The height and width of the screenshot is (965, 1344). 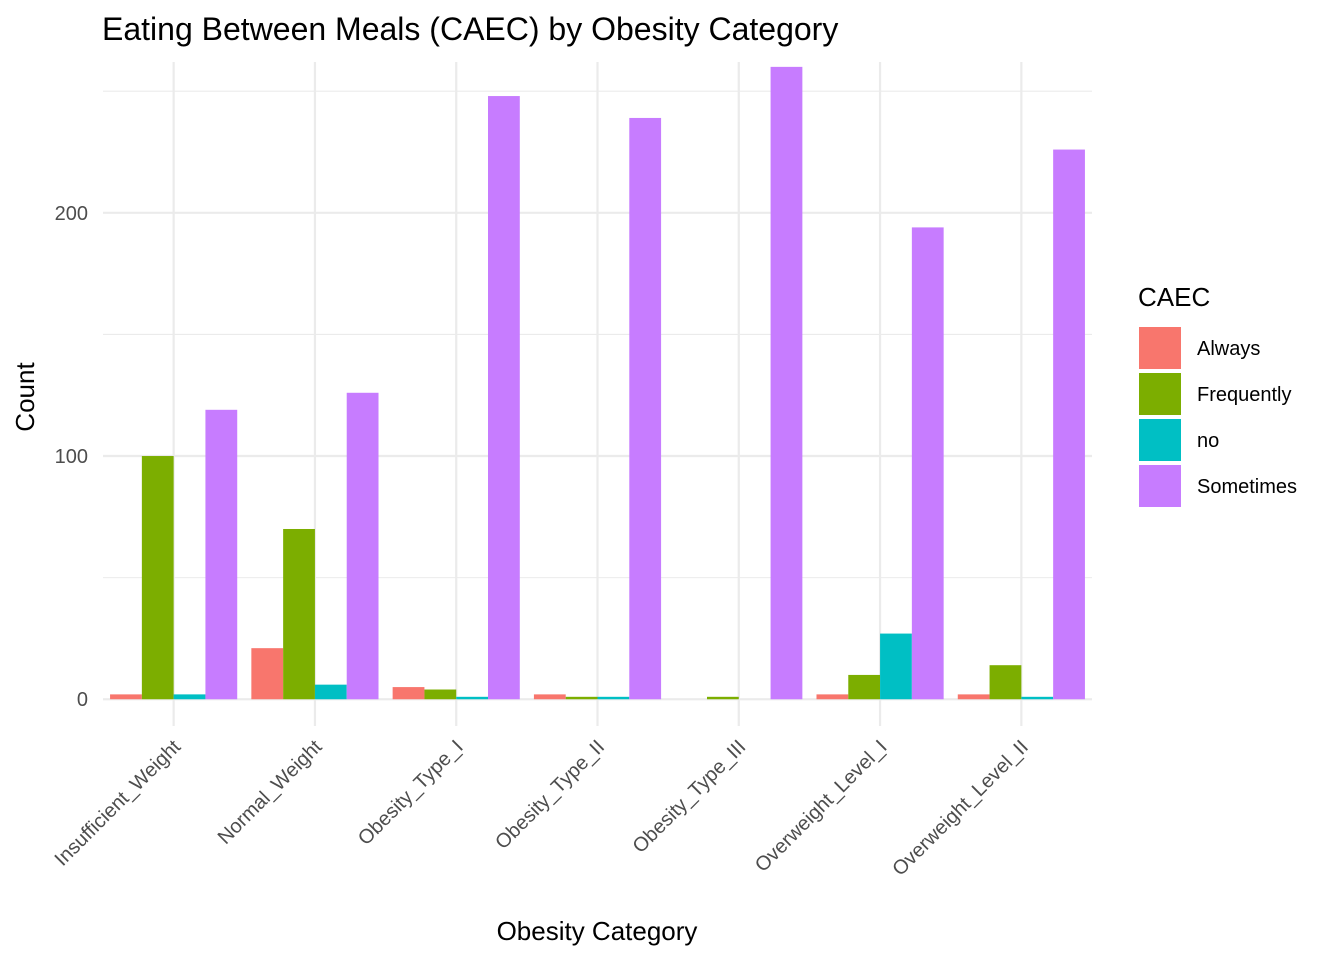 I want to click on bar-always-obesity-type-i, so click(x=408, y=693).